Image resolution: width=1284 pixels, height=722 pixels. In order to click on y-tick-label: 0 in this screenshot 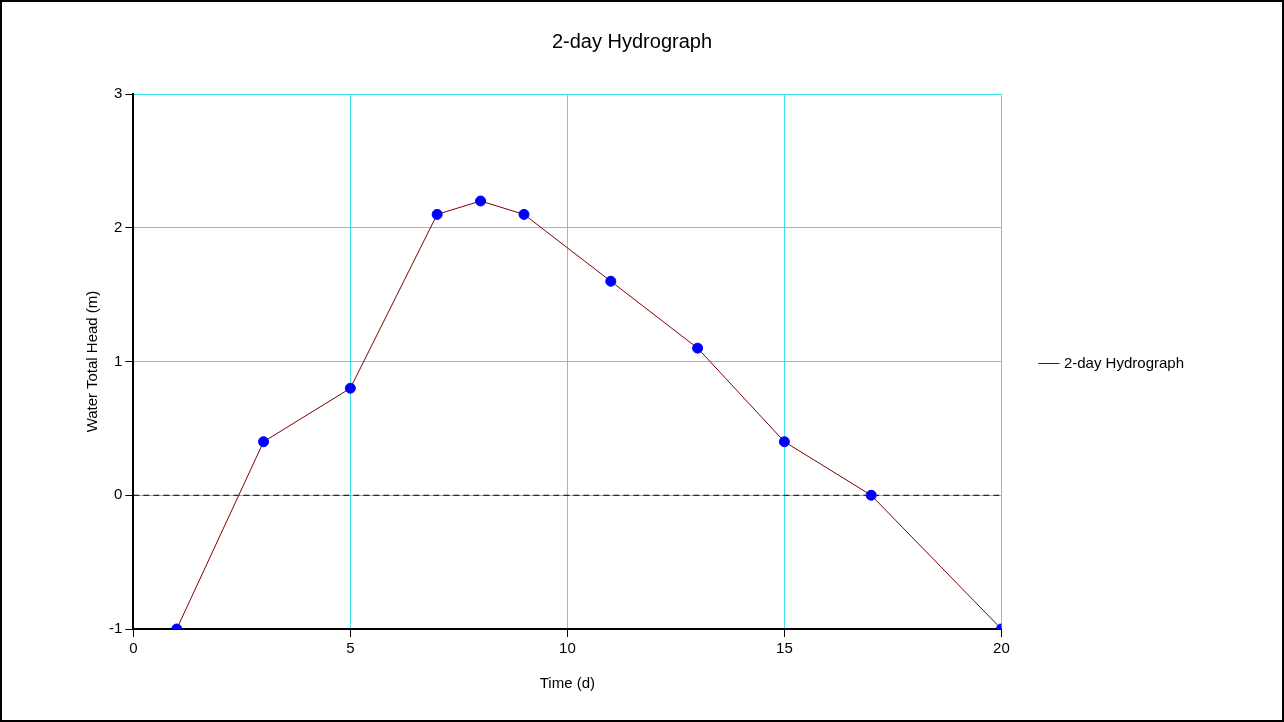, I will do `click(118, 494)`.